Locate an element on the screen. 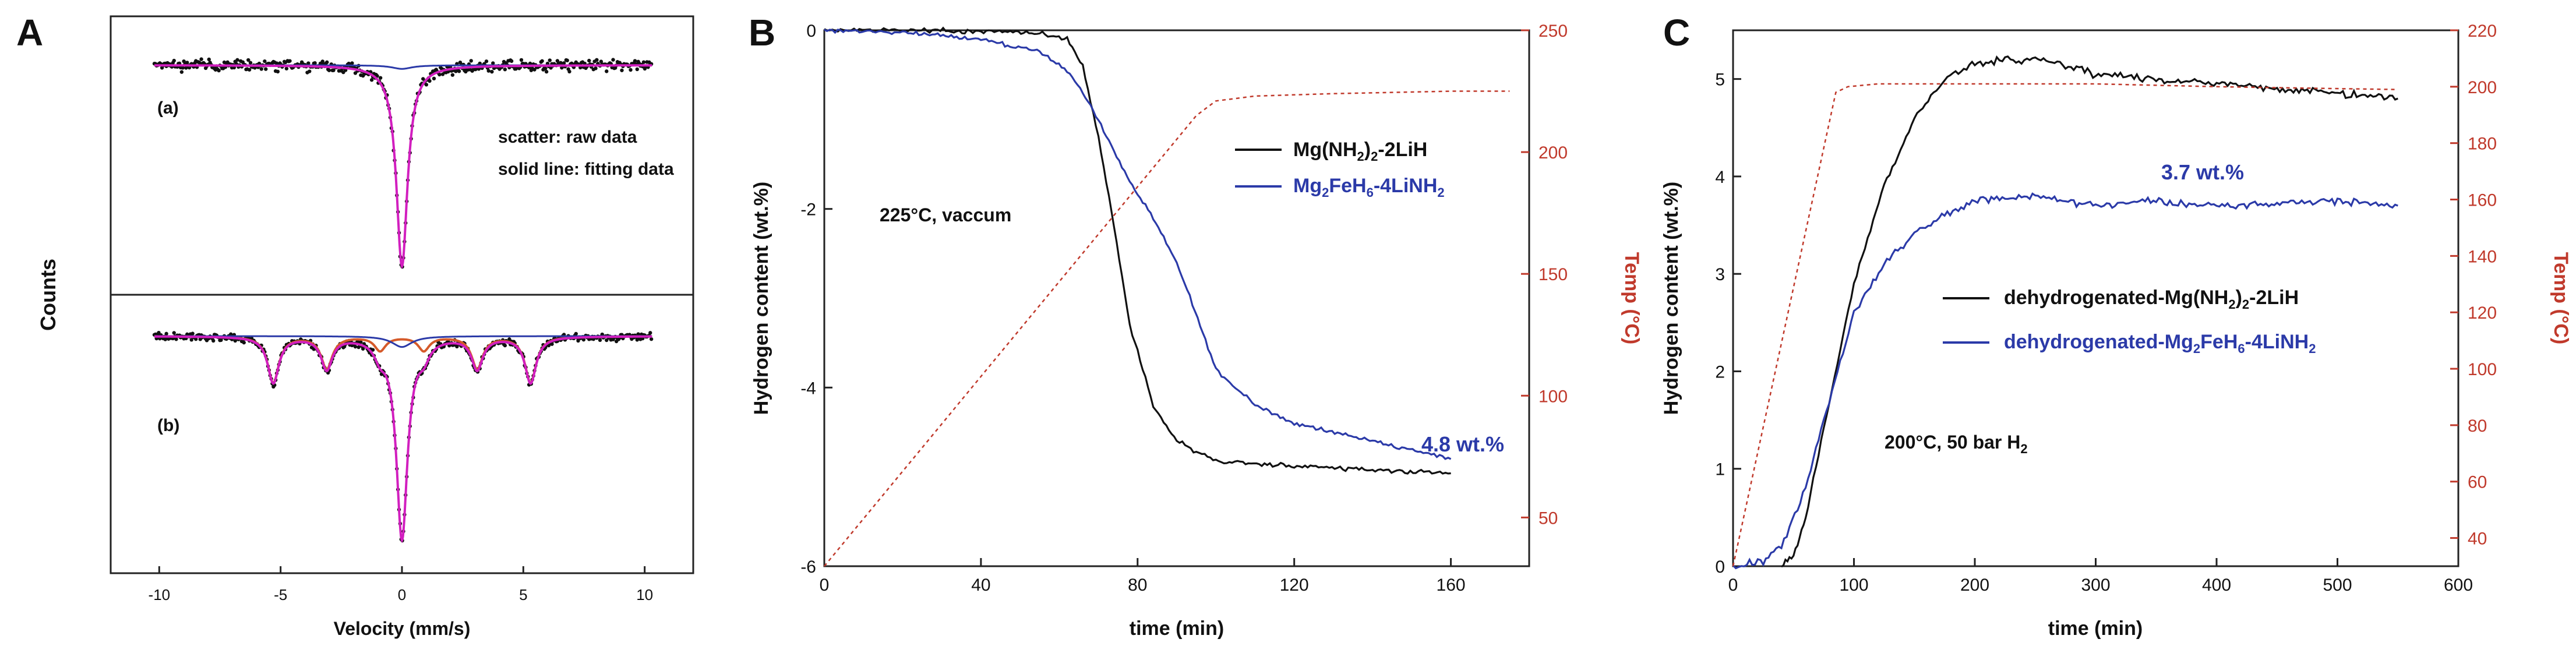  panel-b-y-tick-label: 0 is located at coordinates (811, 31).